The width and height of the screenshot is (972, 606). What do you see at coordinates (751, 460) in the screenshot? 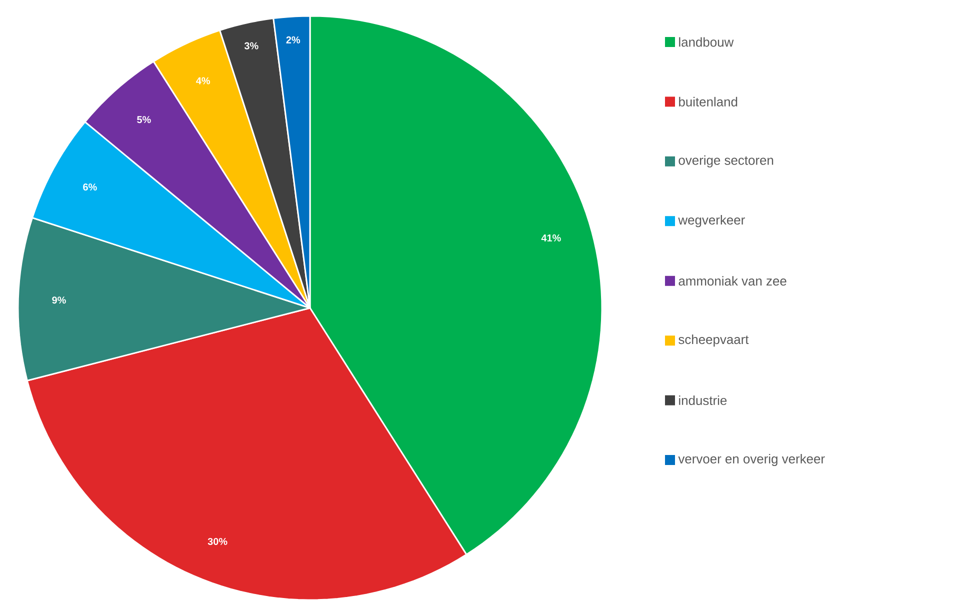
I see `legend-label: vervoer en overig verkeer` at bounding box center [751, 460].